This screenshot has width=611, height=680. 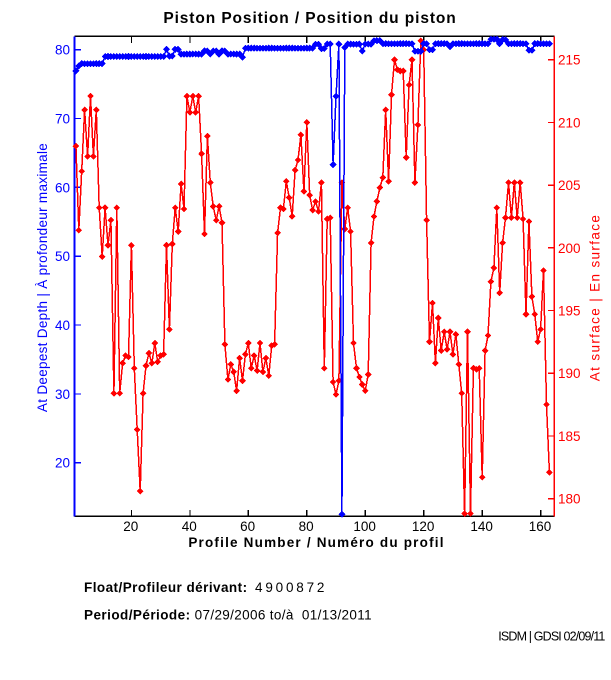 What do you see at coordinates (569, 373) in the screenshot?
I see `svg-text: 190` at bounding box center [569, 373].